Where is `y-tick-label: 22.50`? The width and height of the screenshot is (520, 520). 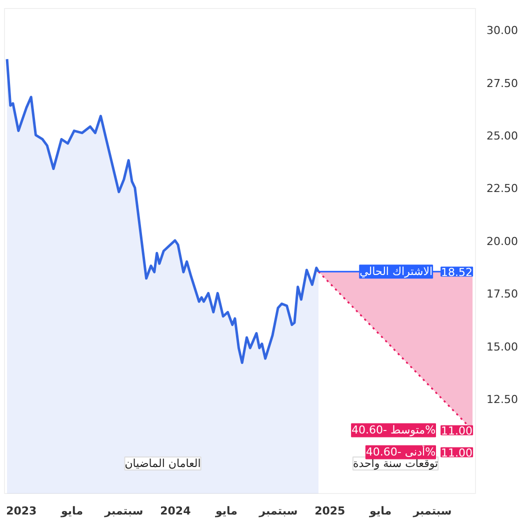
y-tick-label: 22.50 is located at coordinates (502, 189).